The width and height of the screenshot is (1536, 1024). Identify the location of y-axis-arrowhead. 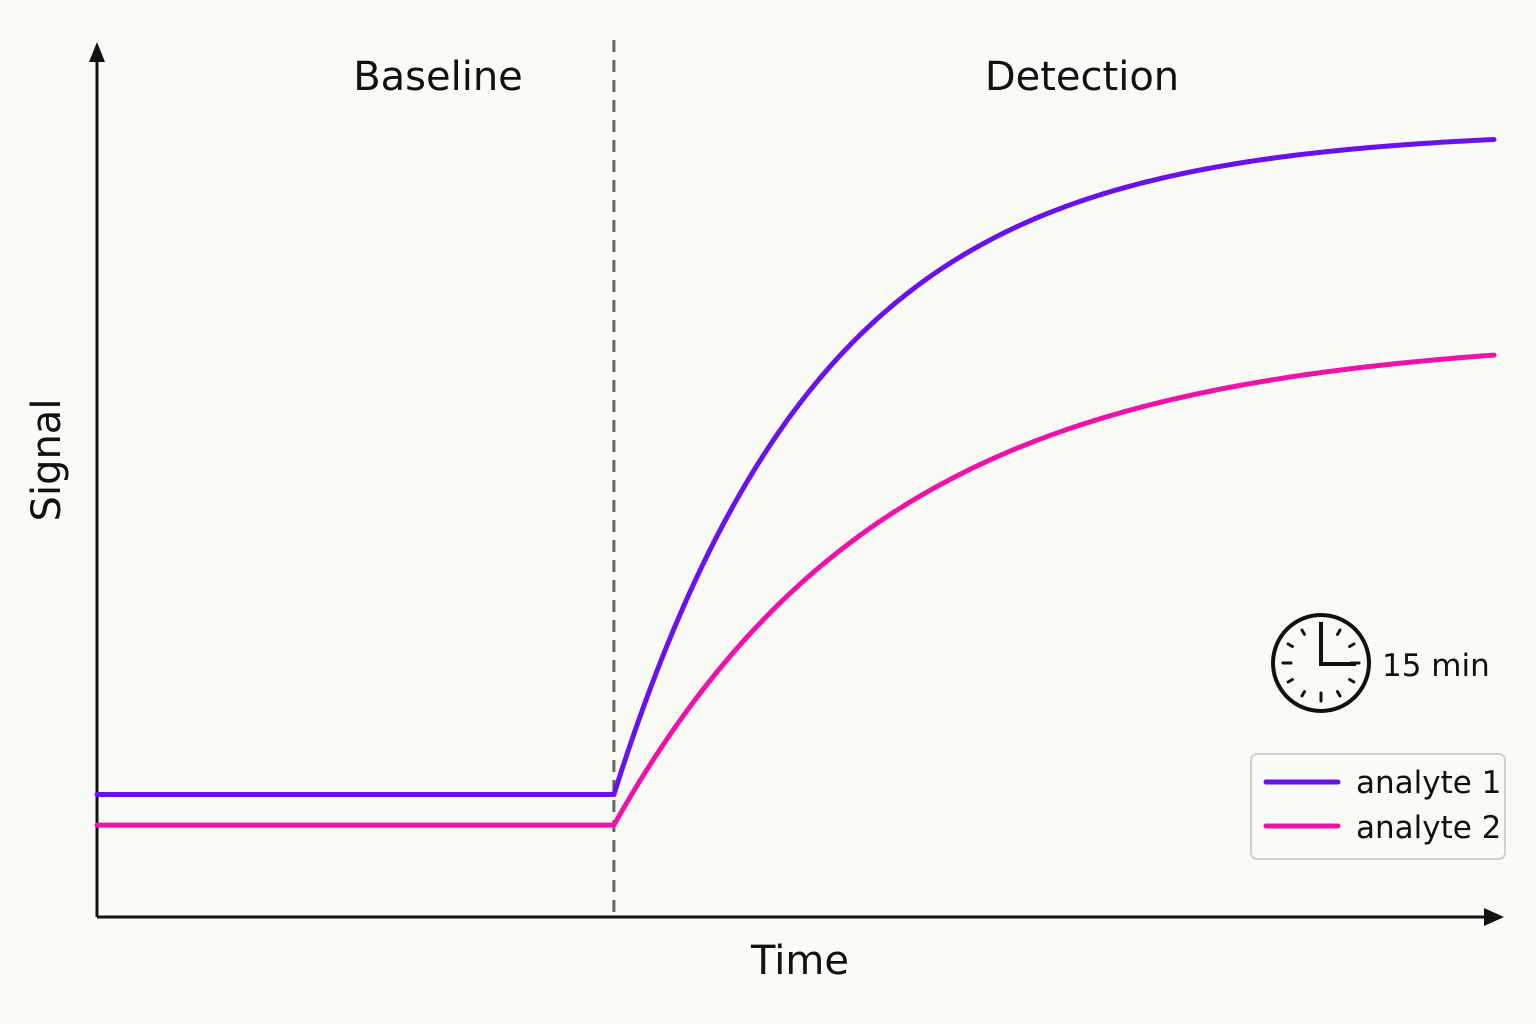
(97, 52).